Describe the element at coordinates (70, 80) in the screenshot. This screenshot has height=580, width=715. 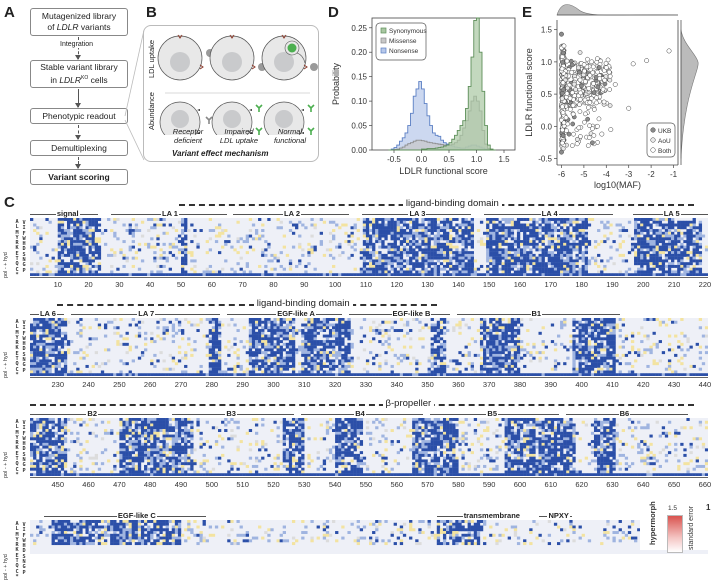
I see `step-text-gene: LDLR` at that location.